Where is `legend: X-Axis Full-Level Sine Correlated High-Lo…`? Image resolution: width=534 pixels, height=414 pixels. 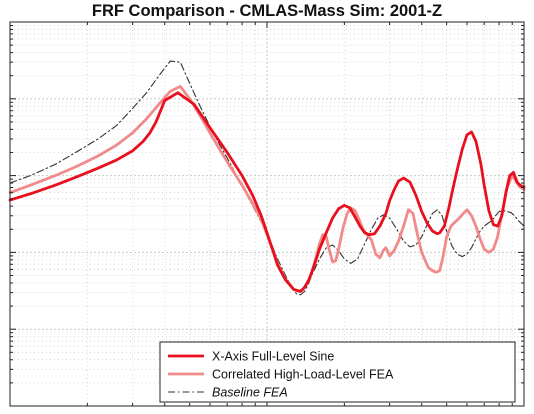 legend: X-Axis Full-Level Sine Correlated High-Lo… is located at coordinates (337, 372).